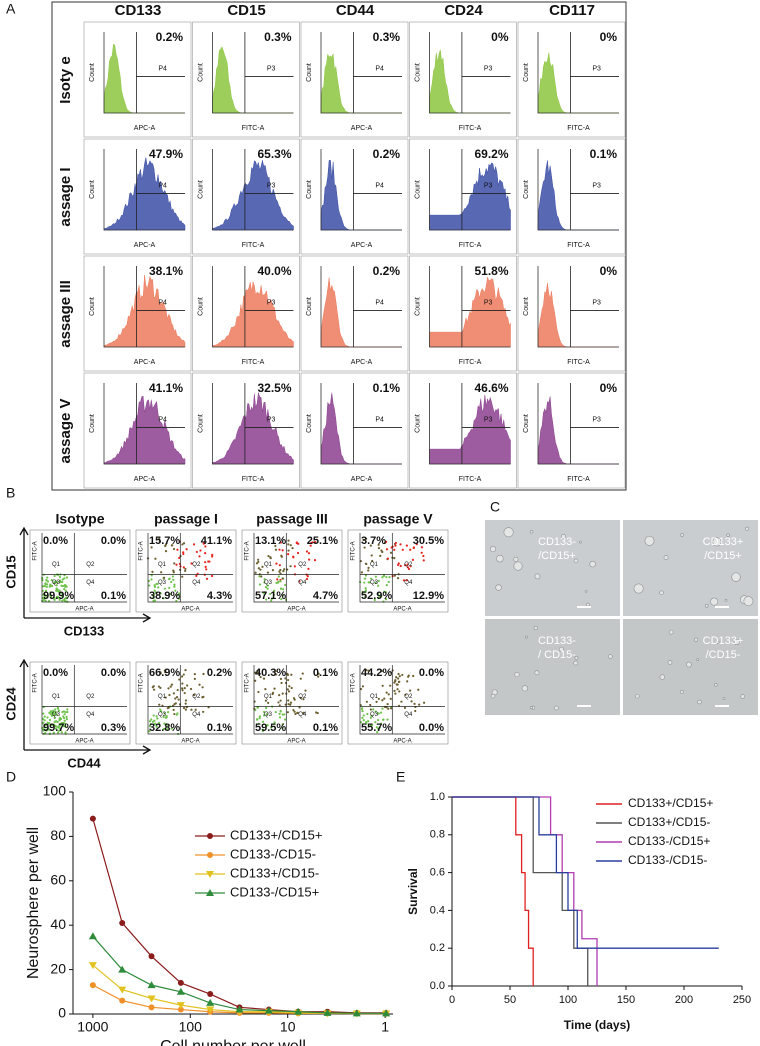 The height and width of the screenshot is (1046, 760). Describe the element at coordinates (452, 1000) in the screenshot. I see `x-tick-label: 0` at that location.